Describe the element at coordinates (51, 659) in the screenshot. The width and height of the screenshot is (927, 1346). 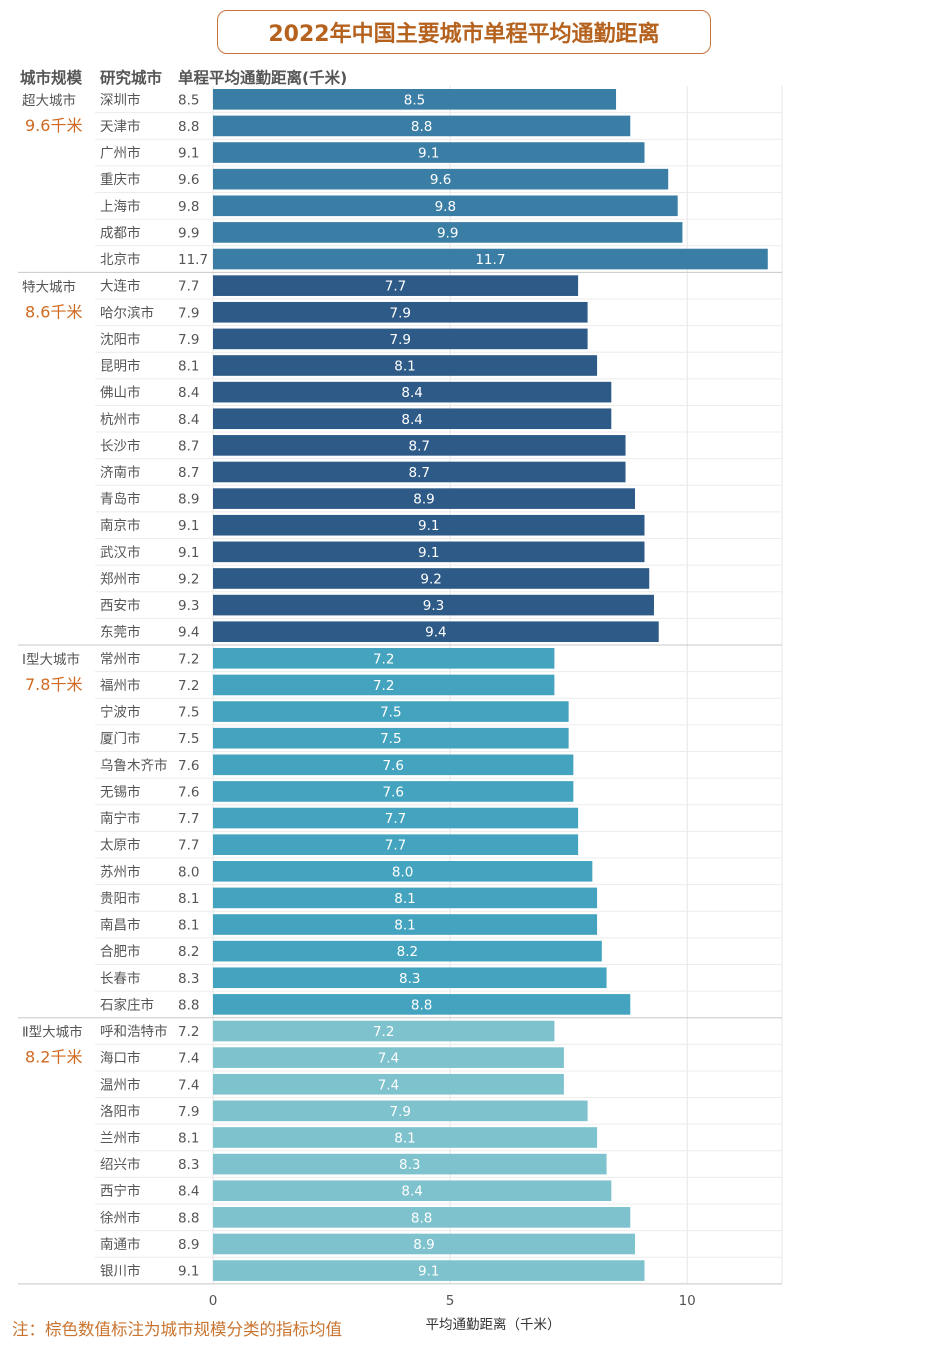
I see `group-name: Ⅰ型大城市` at that location.